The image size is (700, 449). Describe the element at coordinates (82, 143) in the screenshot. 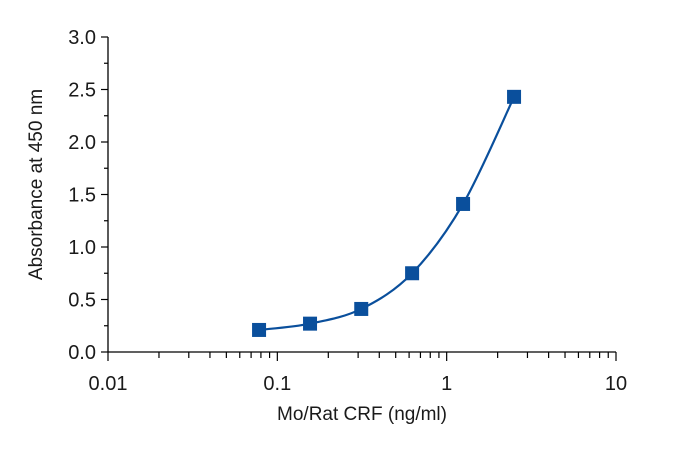

I see `y-tick-label: 2.0` at that location.